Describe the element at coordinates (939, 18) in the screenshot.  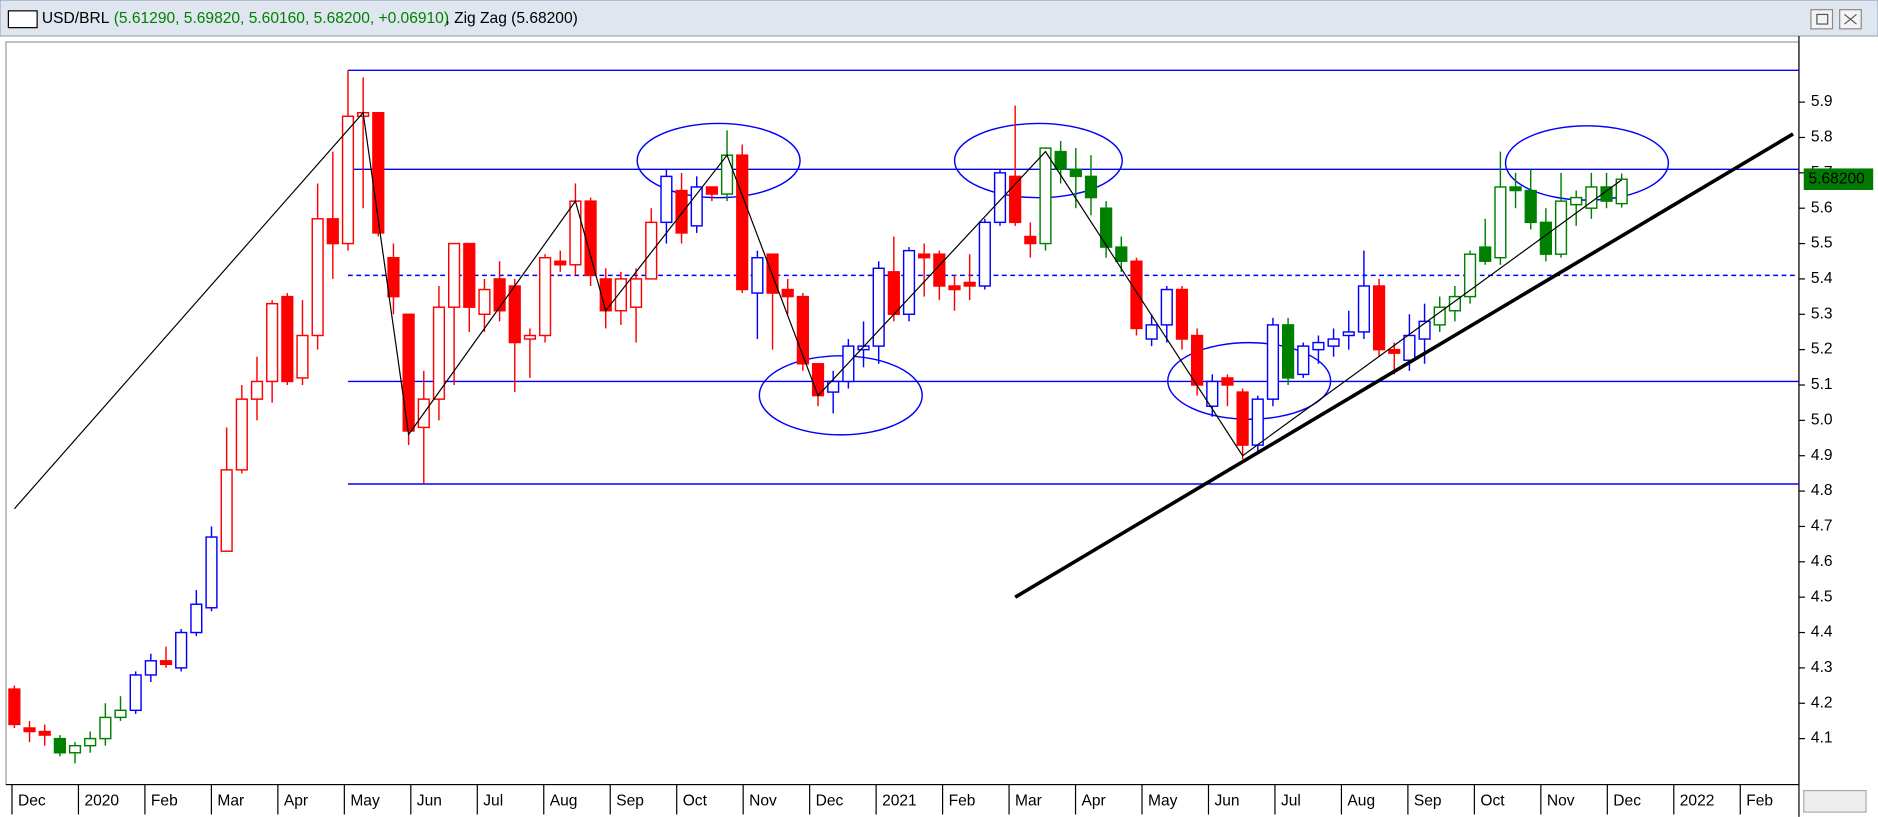
I see `title-bar` at that location.